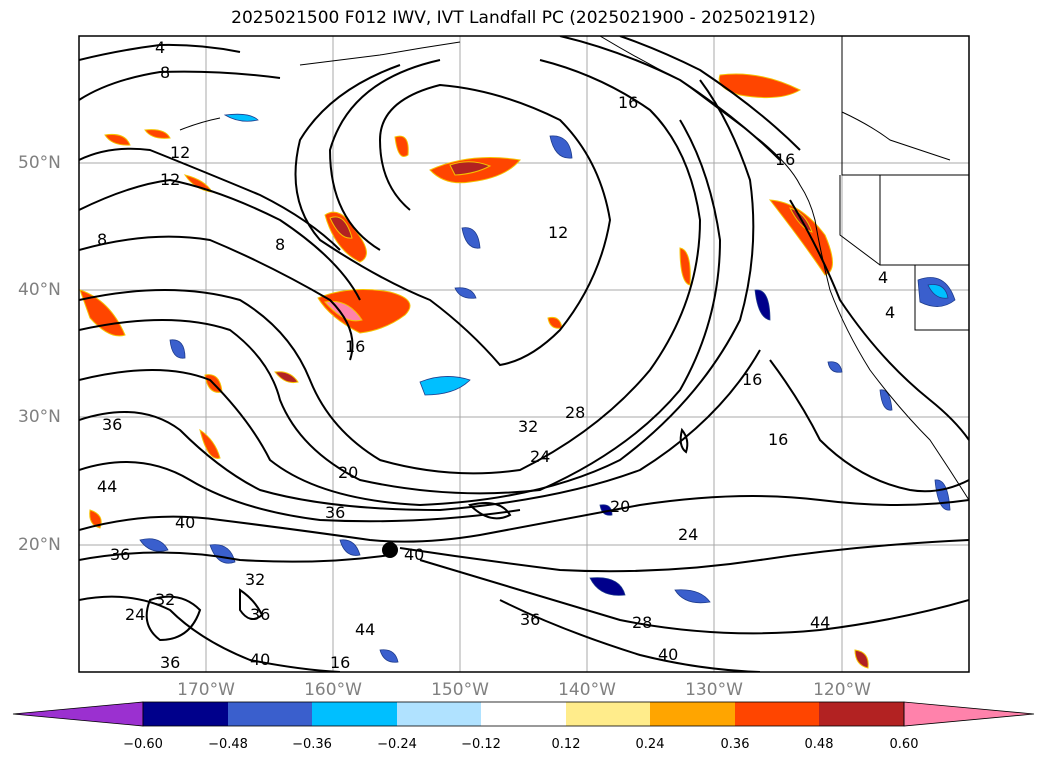 The image size is (1047, 765). What do you see at coordinates (390, 550) in the screenshot?
I see `island-marker` at bounding box center [390, 550].